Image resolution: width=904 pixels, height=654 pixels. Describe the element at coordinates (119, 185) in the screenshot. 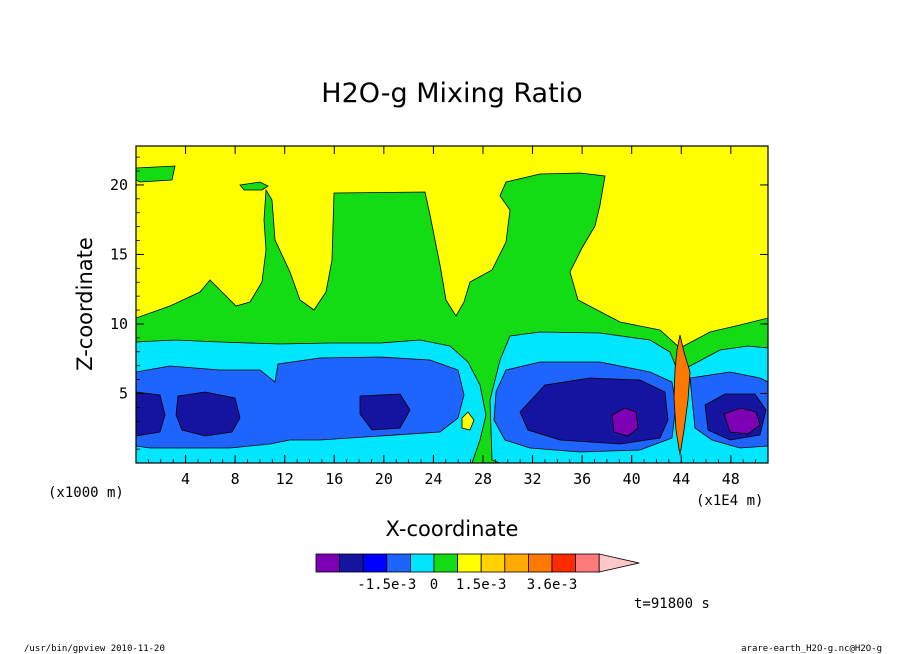

I see `y-tick-label: 20` at that location.